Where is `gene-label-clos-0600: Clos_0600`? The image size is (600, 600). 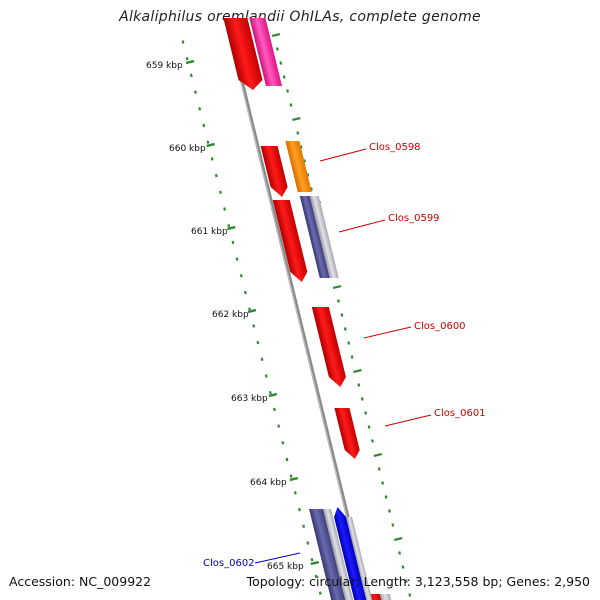
gene-label-clos-0600: Clos_0600 is located at coordinates (440, 326).